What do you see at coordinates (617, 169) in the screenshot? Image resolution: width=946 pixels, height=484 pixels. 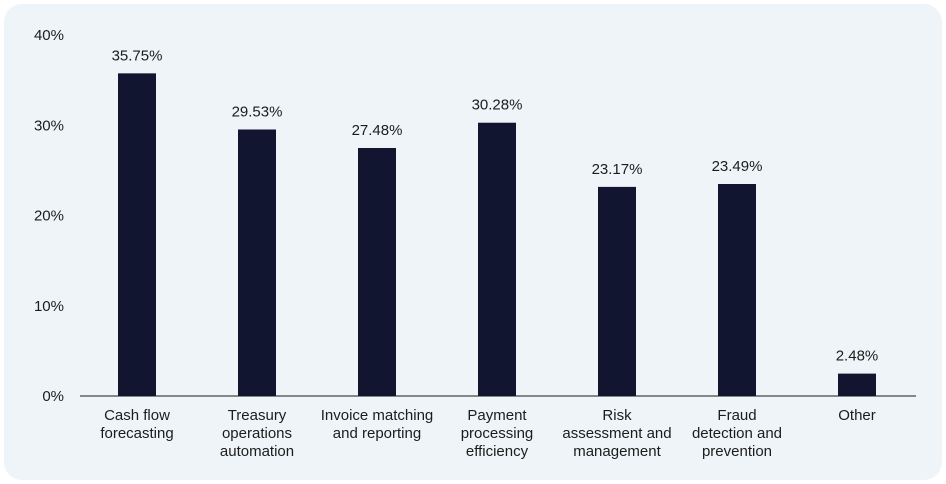 I see `data-label: 23.17%` at bounding box center [617, 169].